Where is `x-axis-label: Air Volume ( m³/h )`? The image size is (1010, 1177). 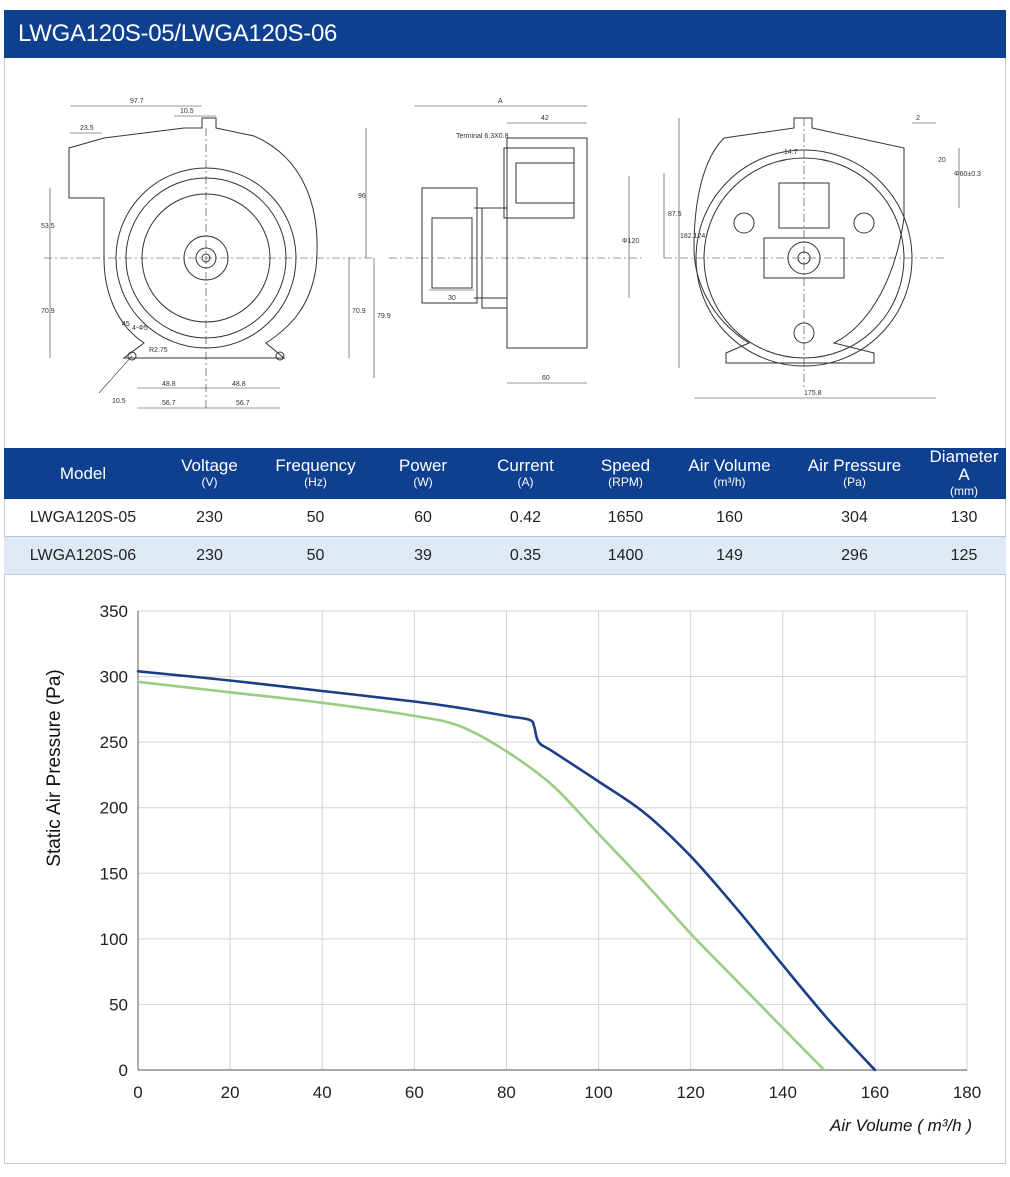 x-axis-label: Air Volume ( m³/h ) is located at coordinates (900, 1125).